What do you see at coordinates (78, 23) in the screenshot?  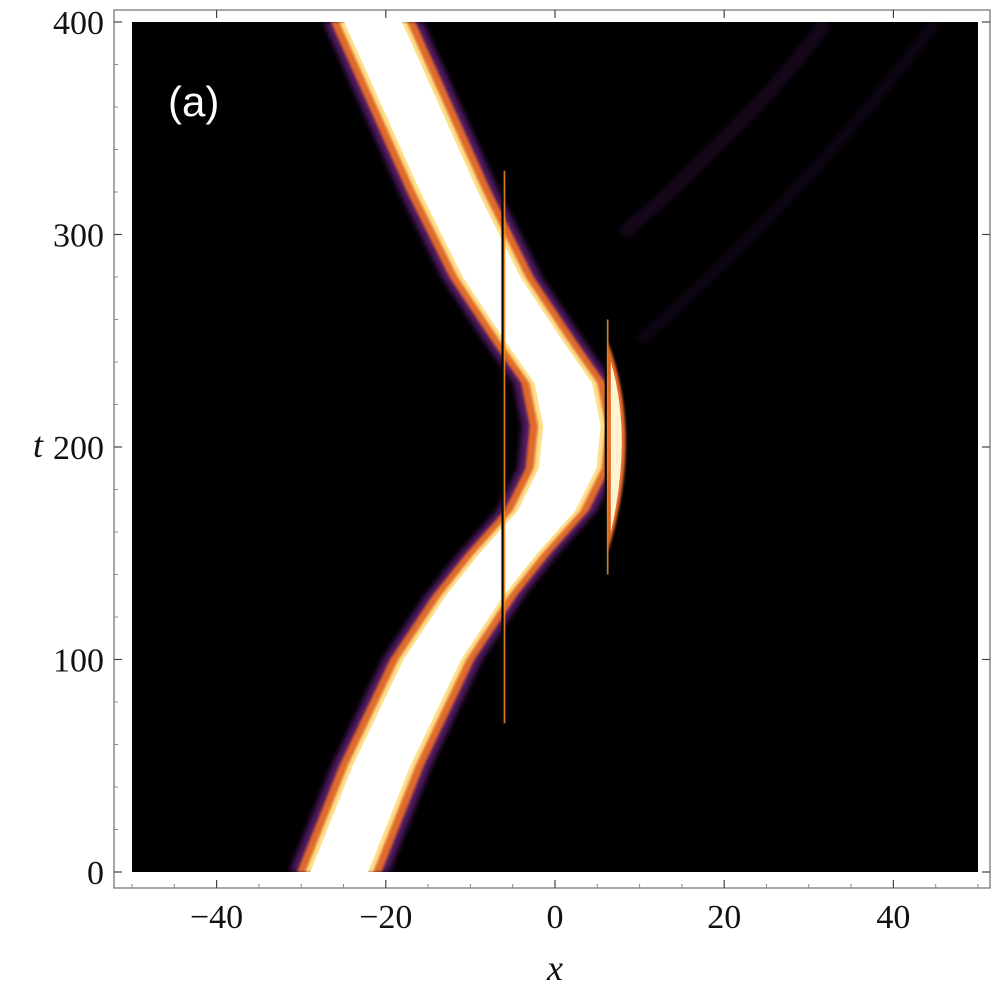 I see `y-tick-label: 400` at bounding box center [78, 23].